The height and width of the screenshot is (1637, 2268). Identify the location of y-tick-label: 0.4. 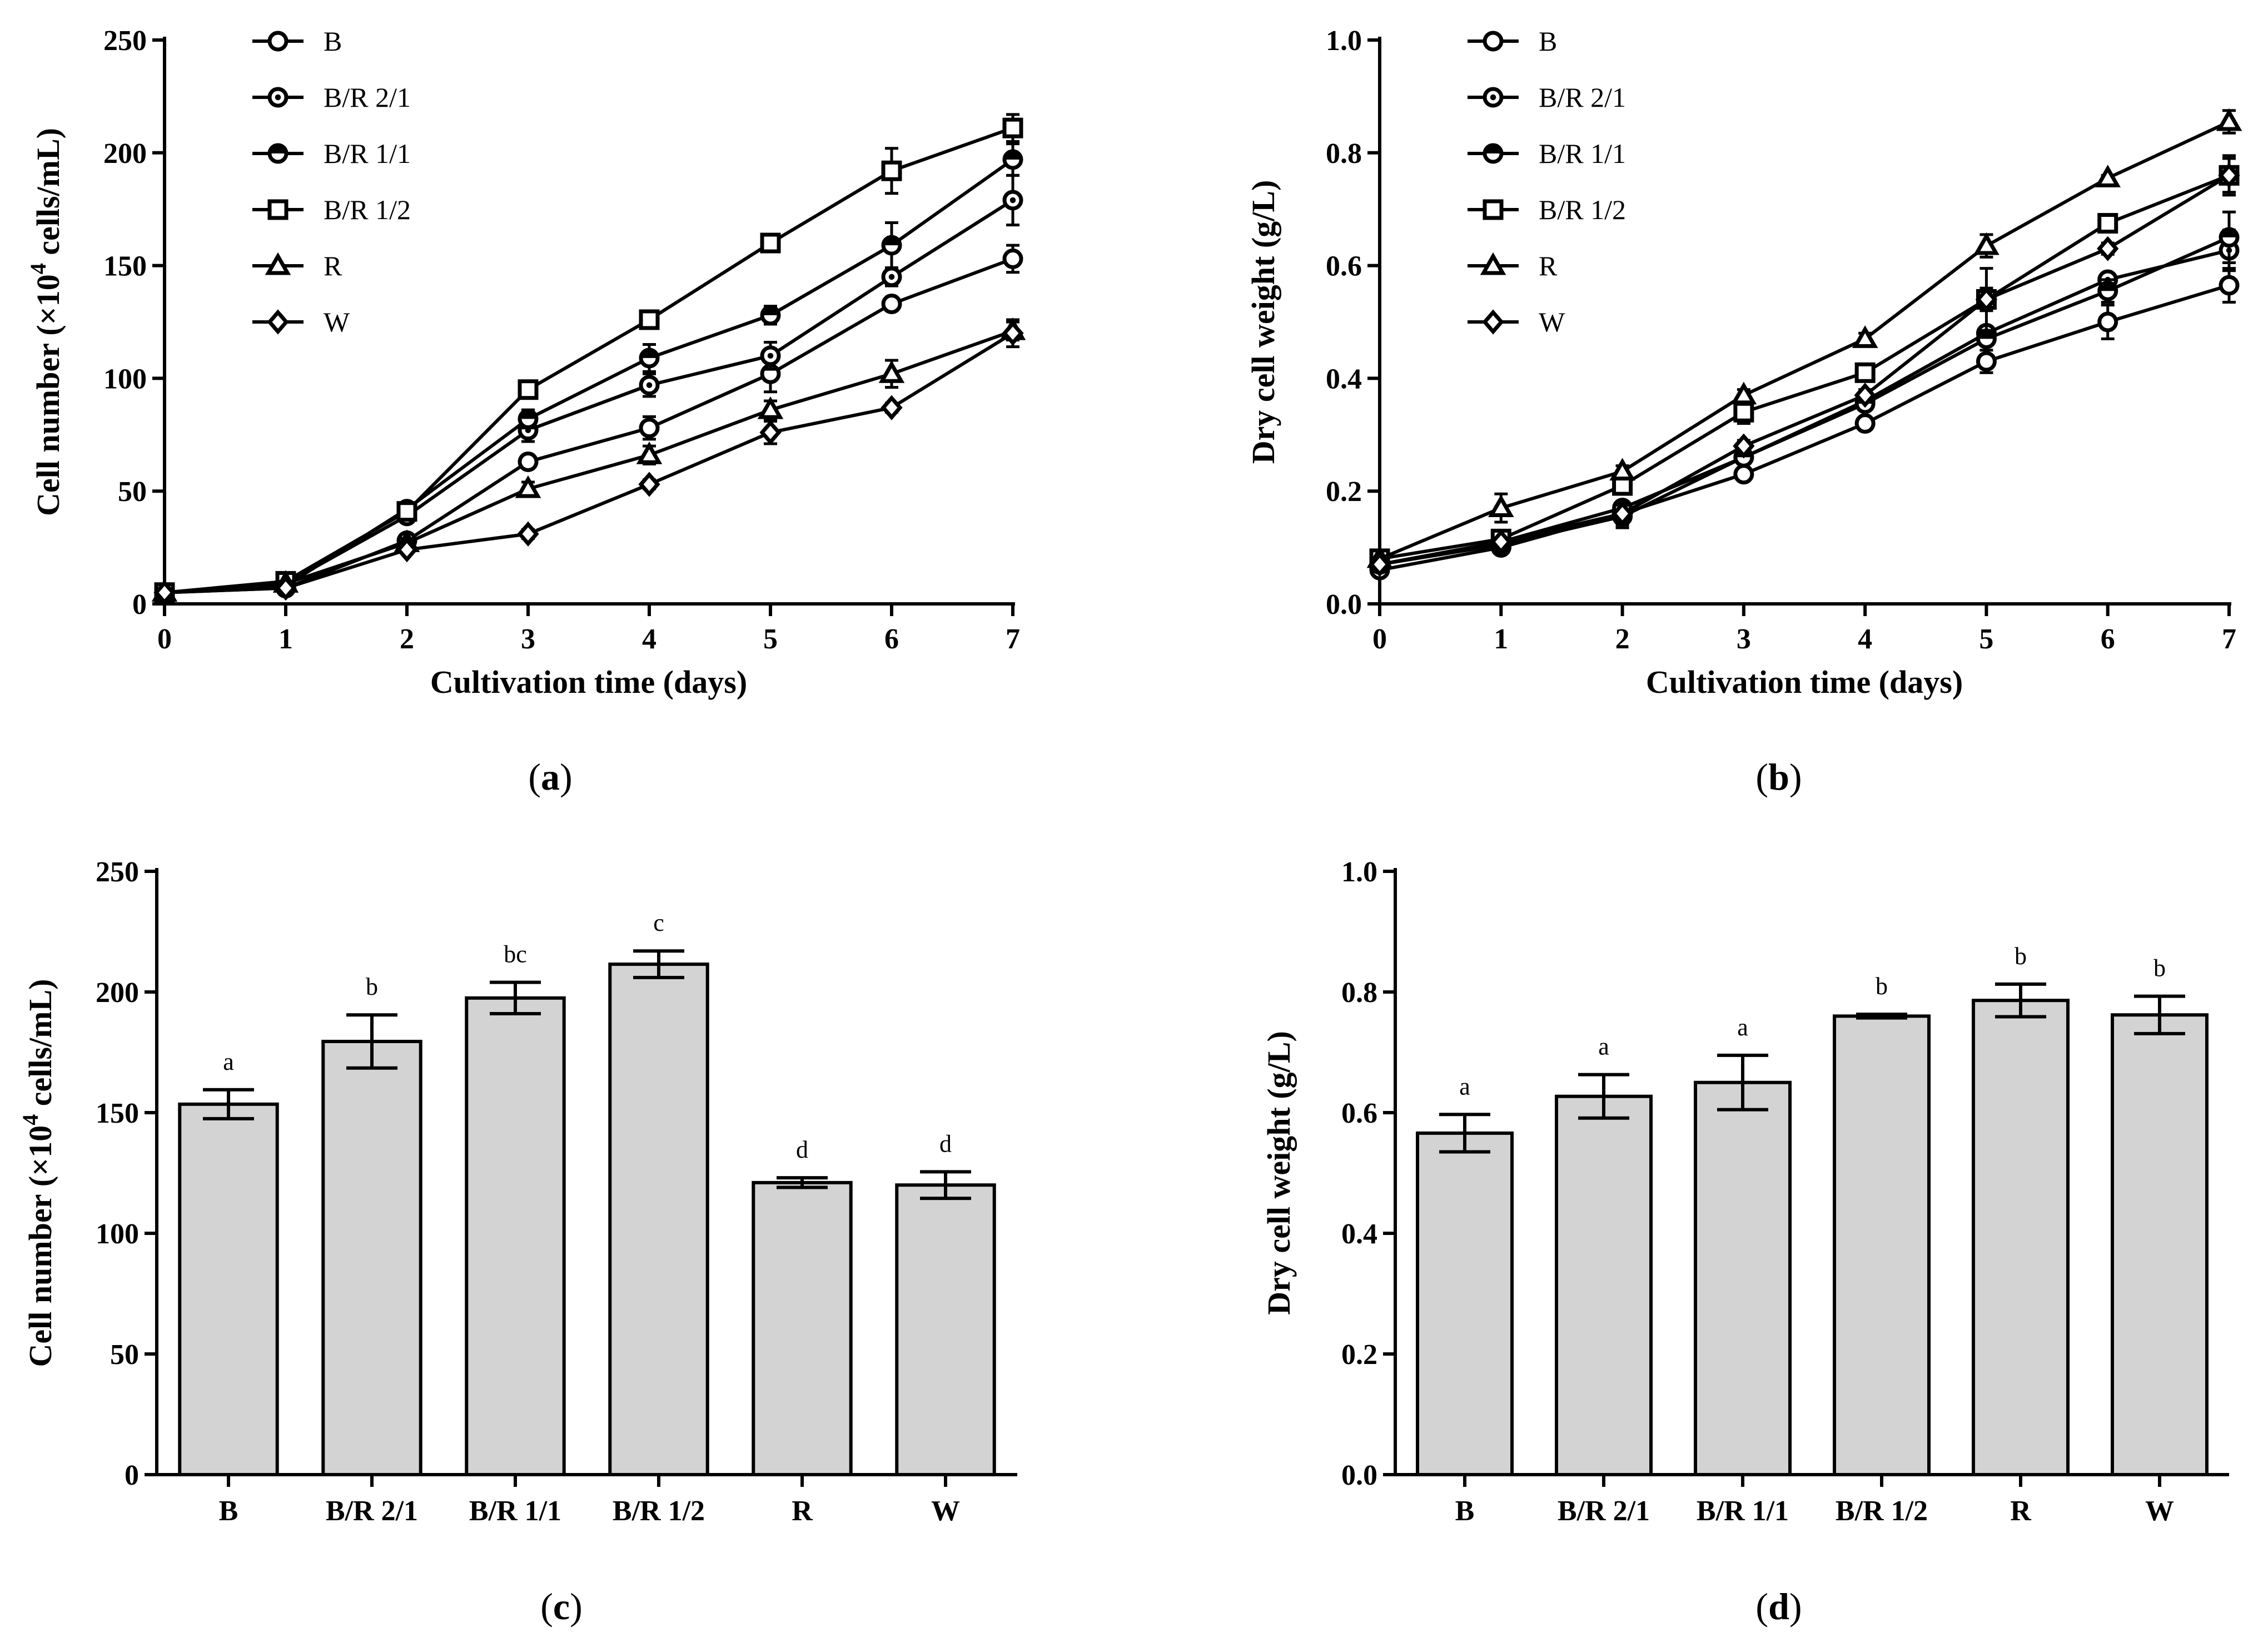
(1344, 379).